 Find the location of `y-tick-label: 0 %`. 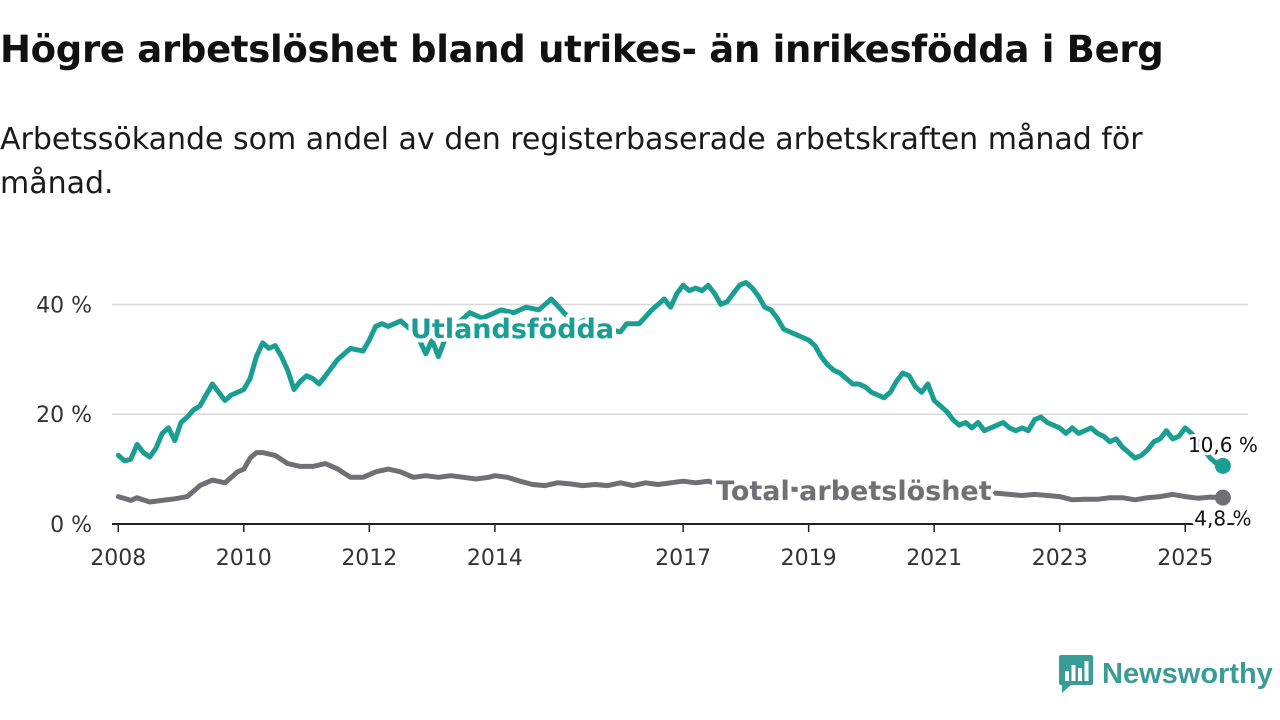

y-tick-label: 0 % is located at coordinates (71, 525).